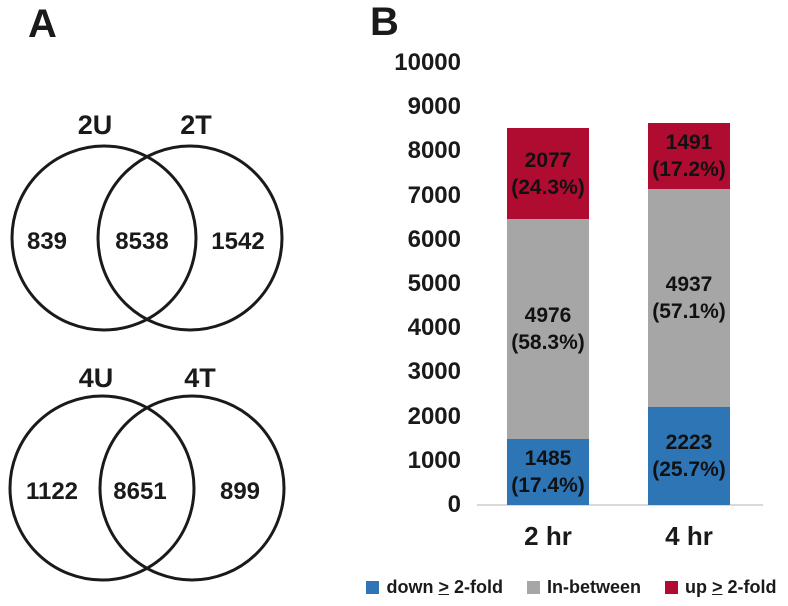 This screenshot has height=606, width=788. I want to click on venn-4-overlap-count: 8651, so click(139, 491).